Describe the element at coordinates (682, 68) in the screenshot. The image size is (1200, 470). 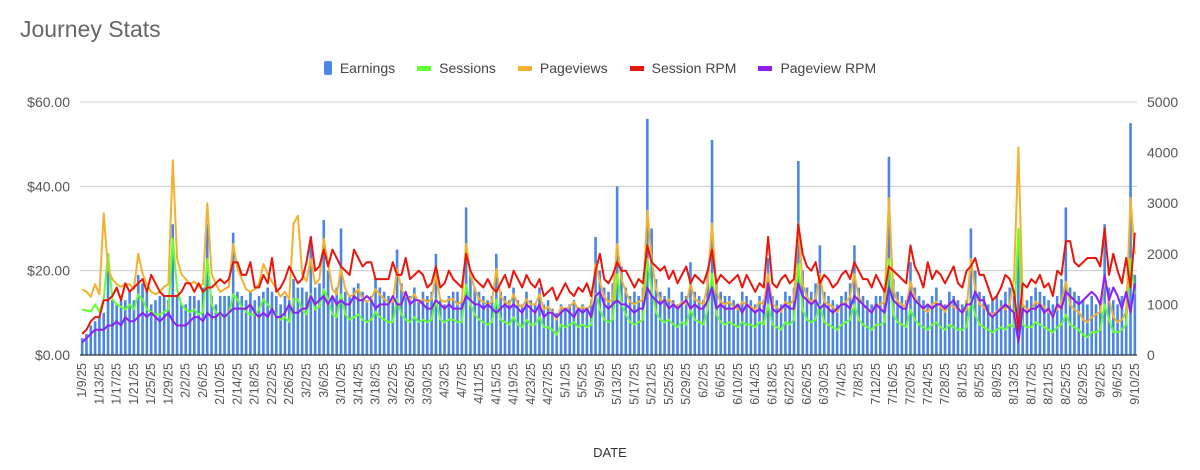
I see `legend-item: Session RPM` at that location.